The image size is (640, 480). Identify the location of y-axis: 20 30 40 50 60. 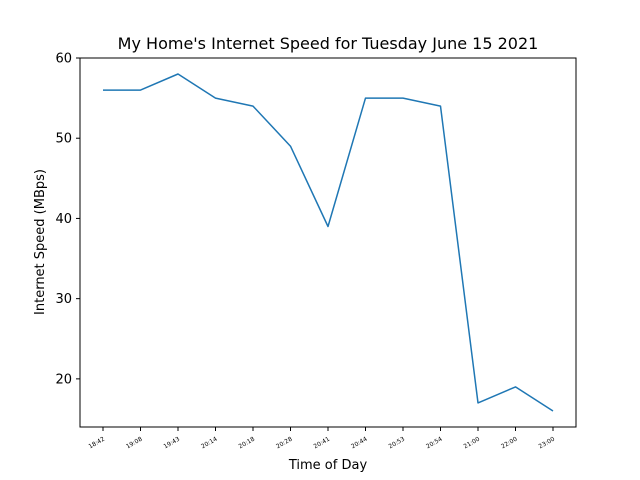
(67, 219).